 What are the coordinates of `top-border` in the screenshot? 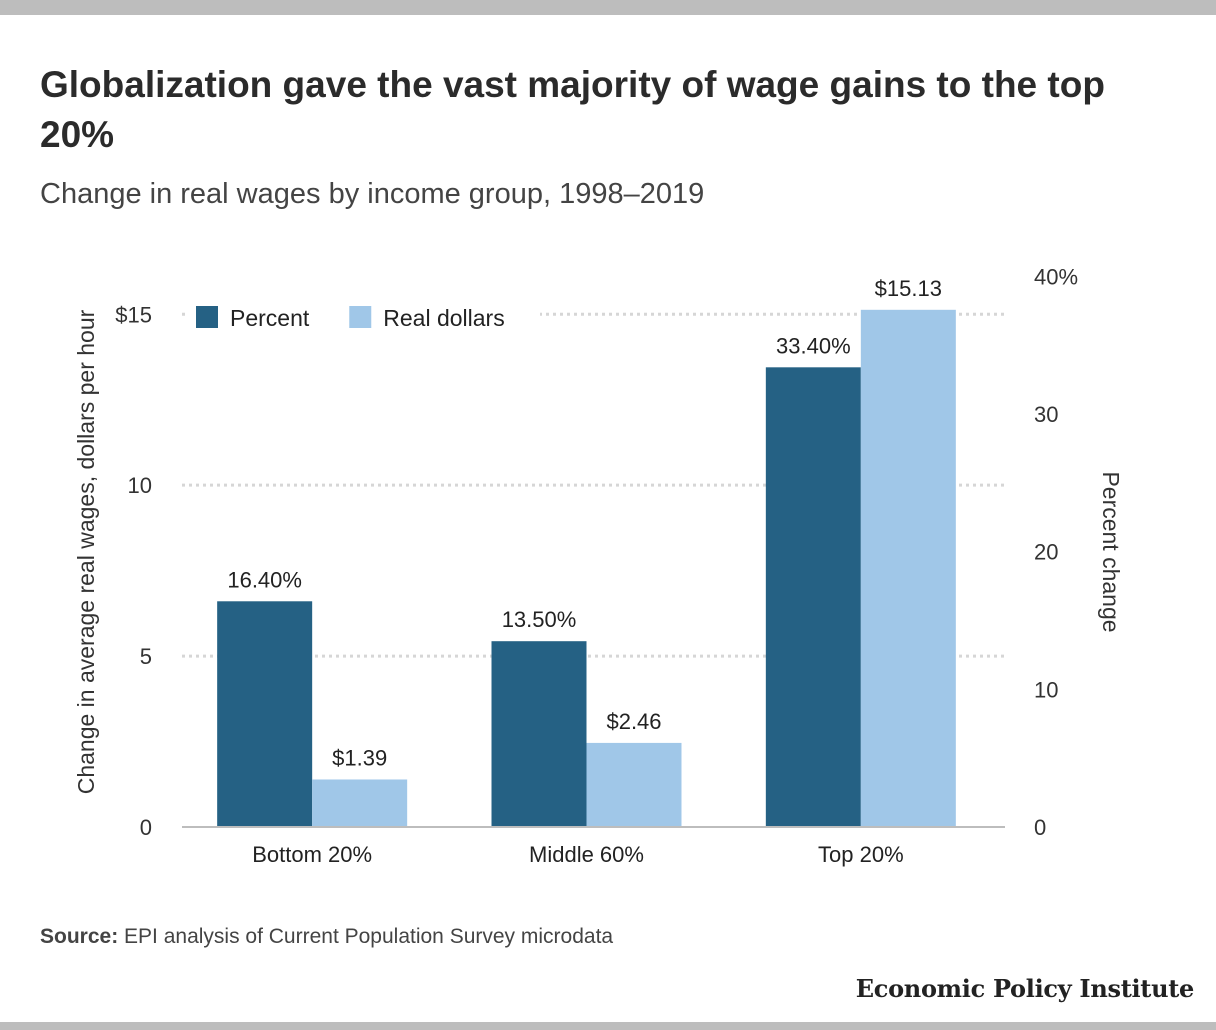 It's located at (608, 7).